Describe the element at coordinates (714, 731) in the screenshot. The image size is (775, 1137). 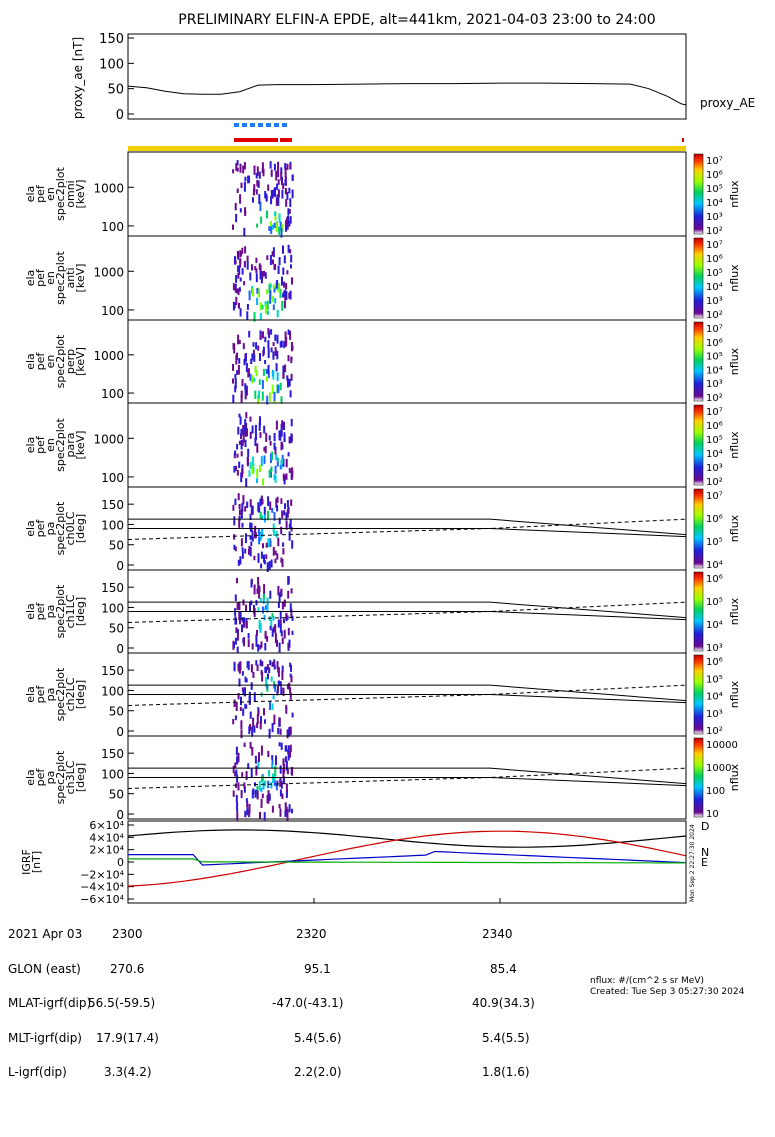
I see `colorbar-tick-label: 10²` at that location.